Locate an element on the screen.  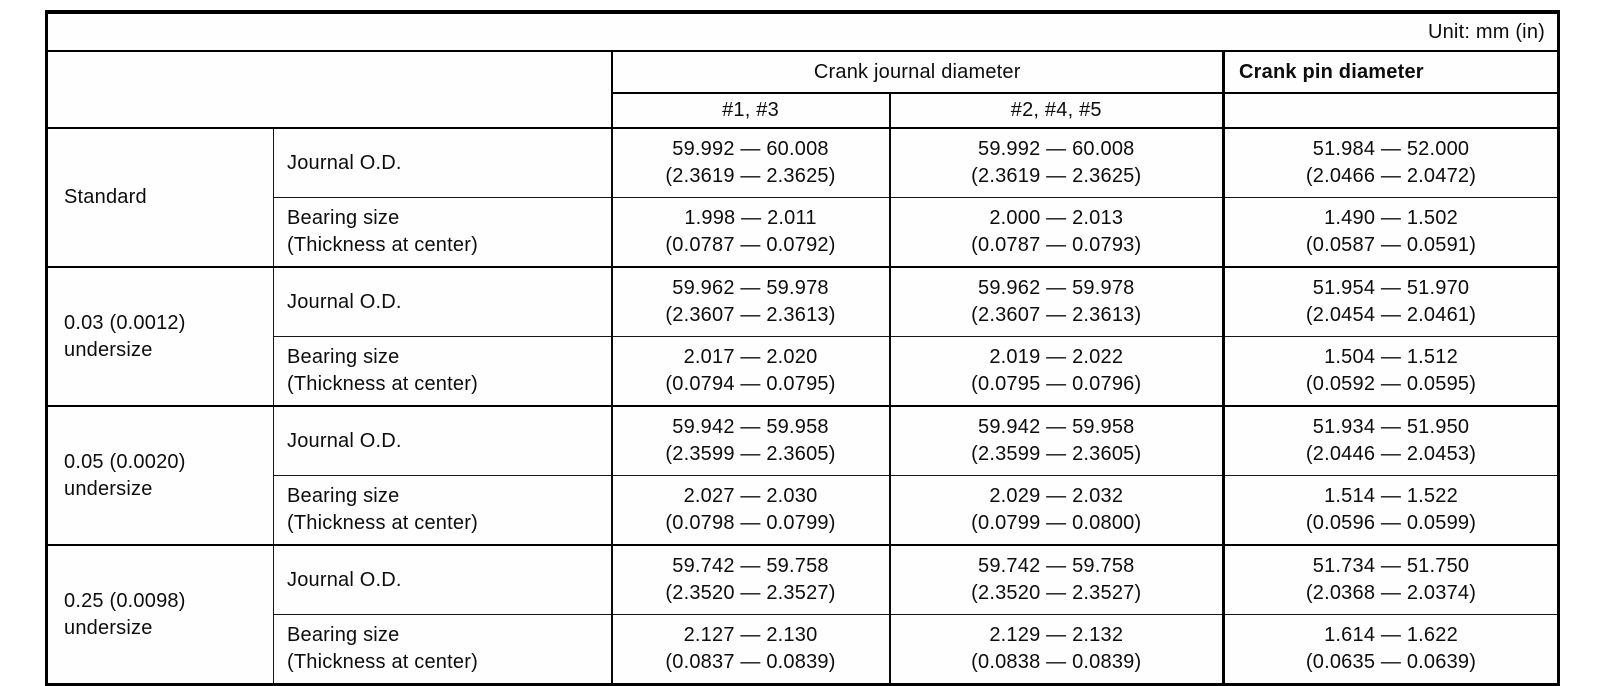
value-cell: 51.984 — 52.000 (2.0466 — 2.0472) is located at coordinates (1390, 162).